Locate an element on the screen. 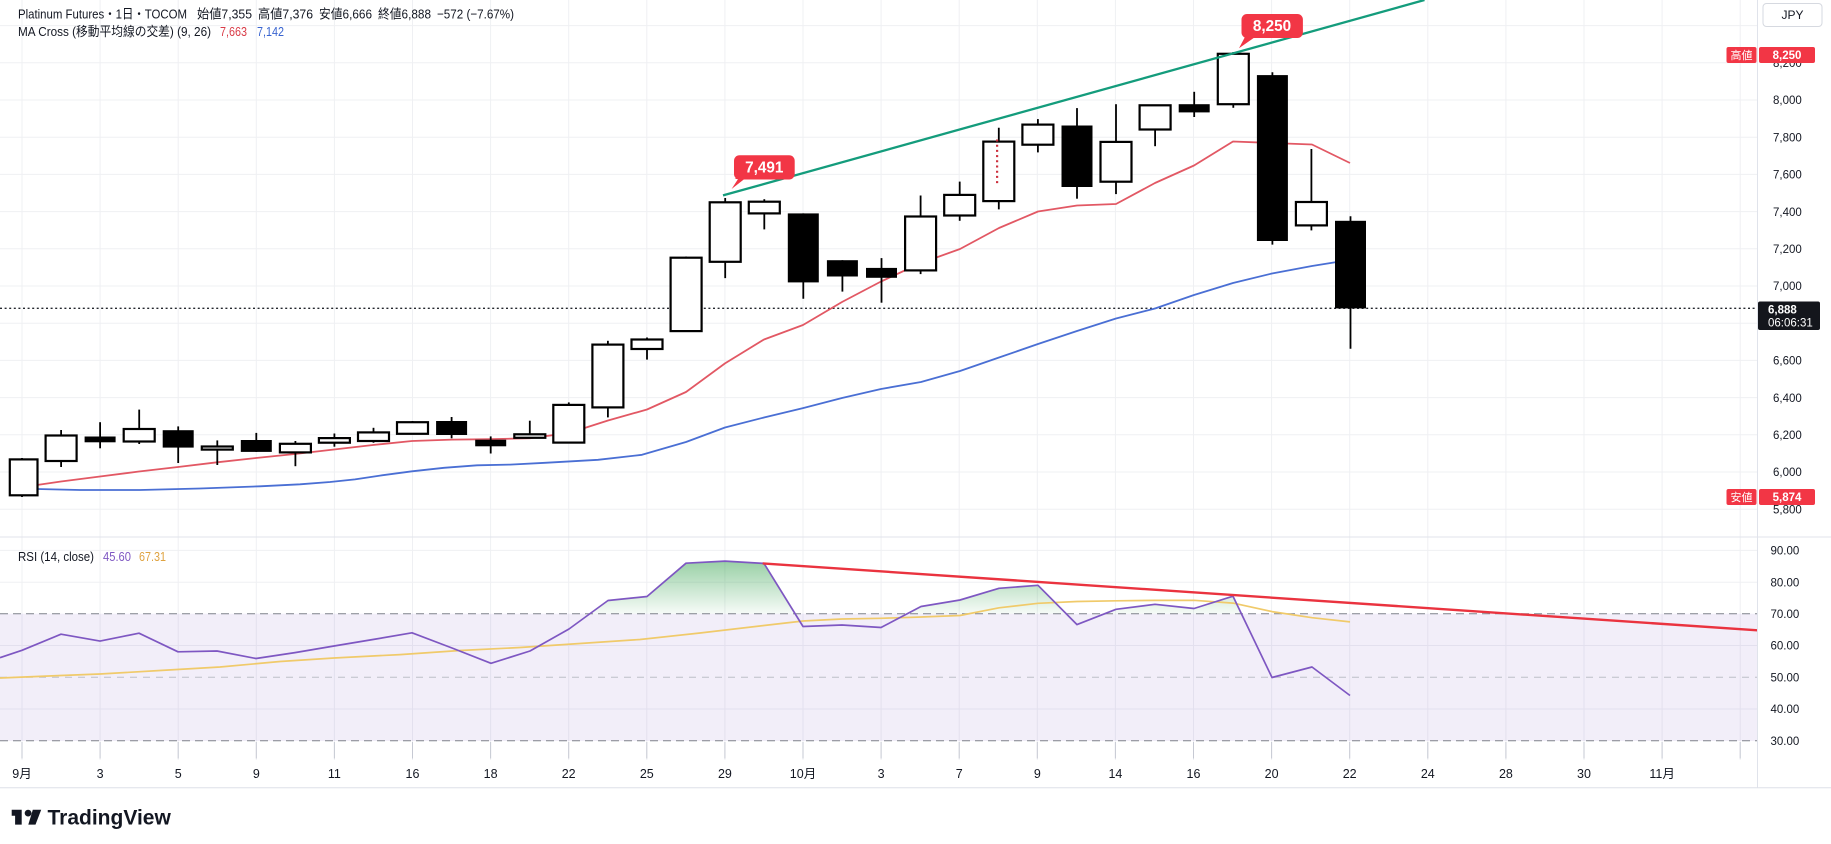  svg-text: 60.00 is located at coordinates (1785, 647).